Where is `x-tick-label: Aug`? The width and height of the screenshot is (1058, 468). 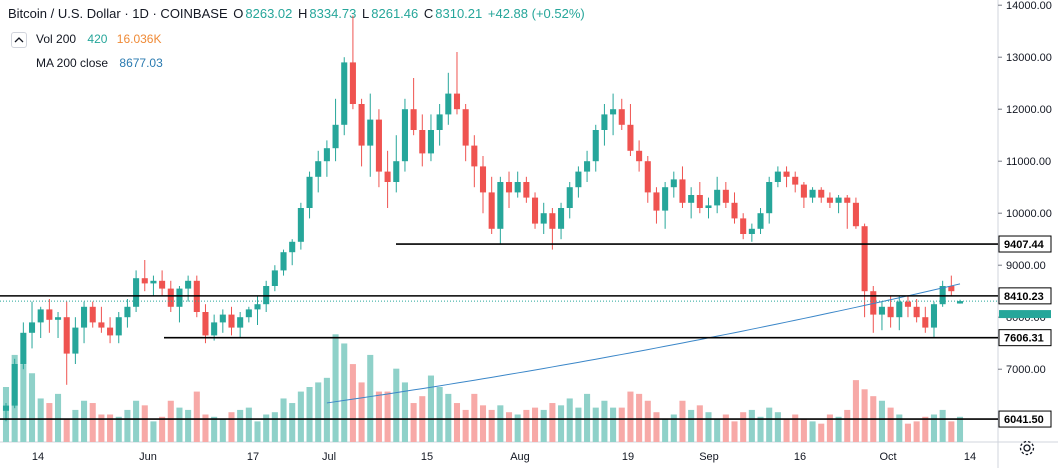
x-tick-label: Aug is located at coordinates (520, 457).